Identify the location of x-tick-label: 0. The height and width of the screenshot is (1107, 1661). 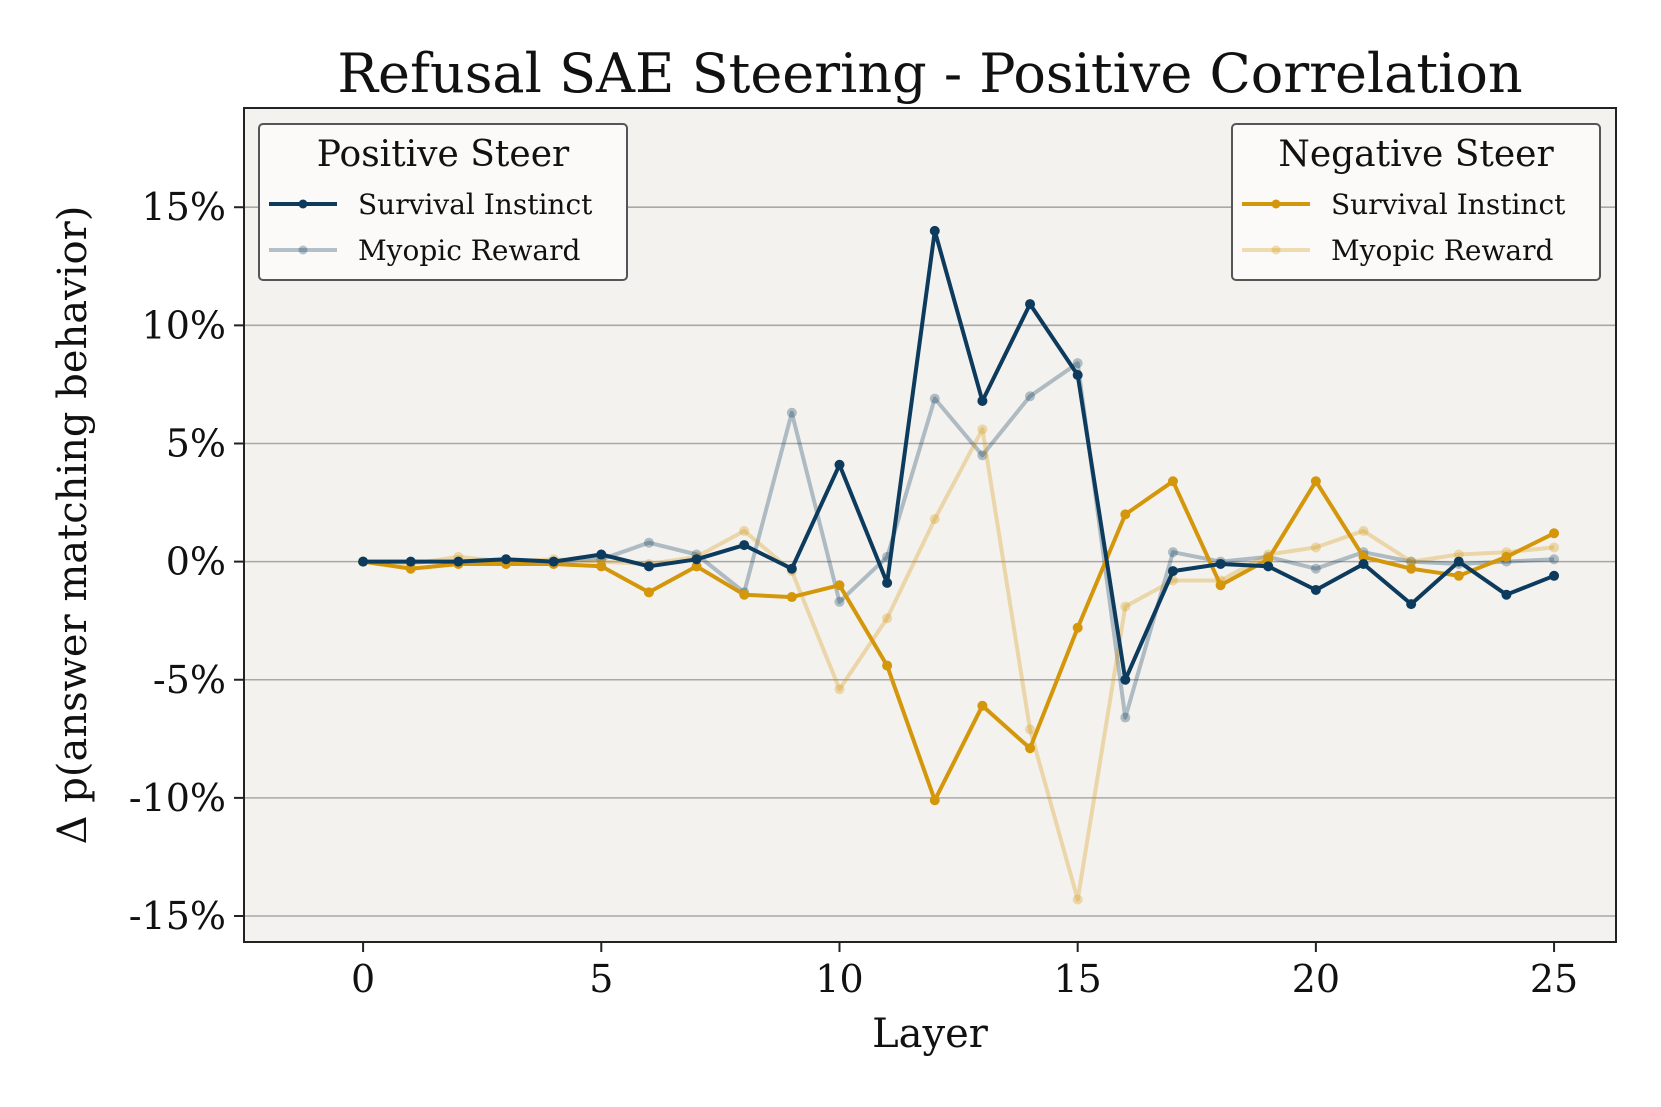
(363, 979).